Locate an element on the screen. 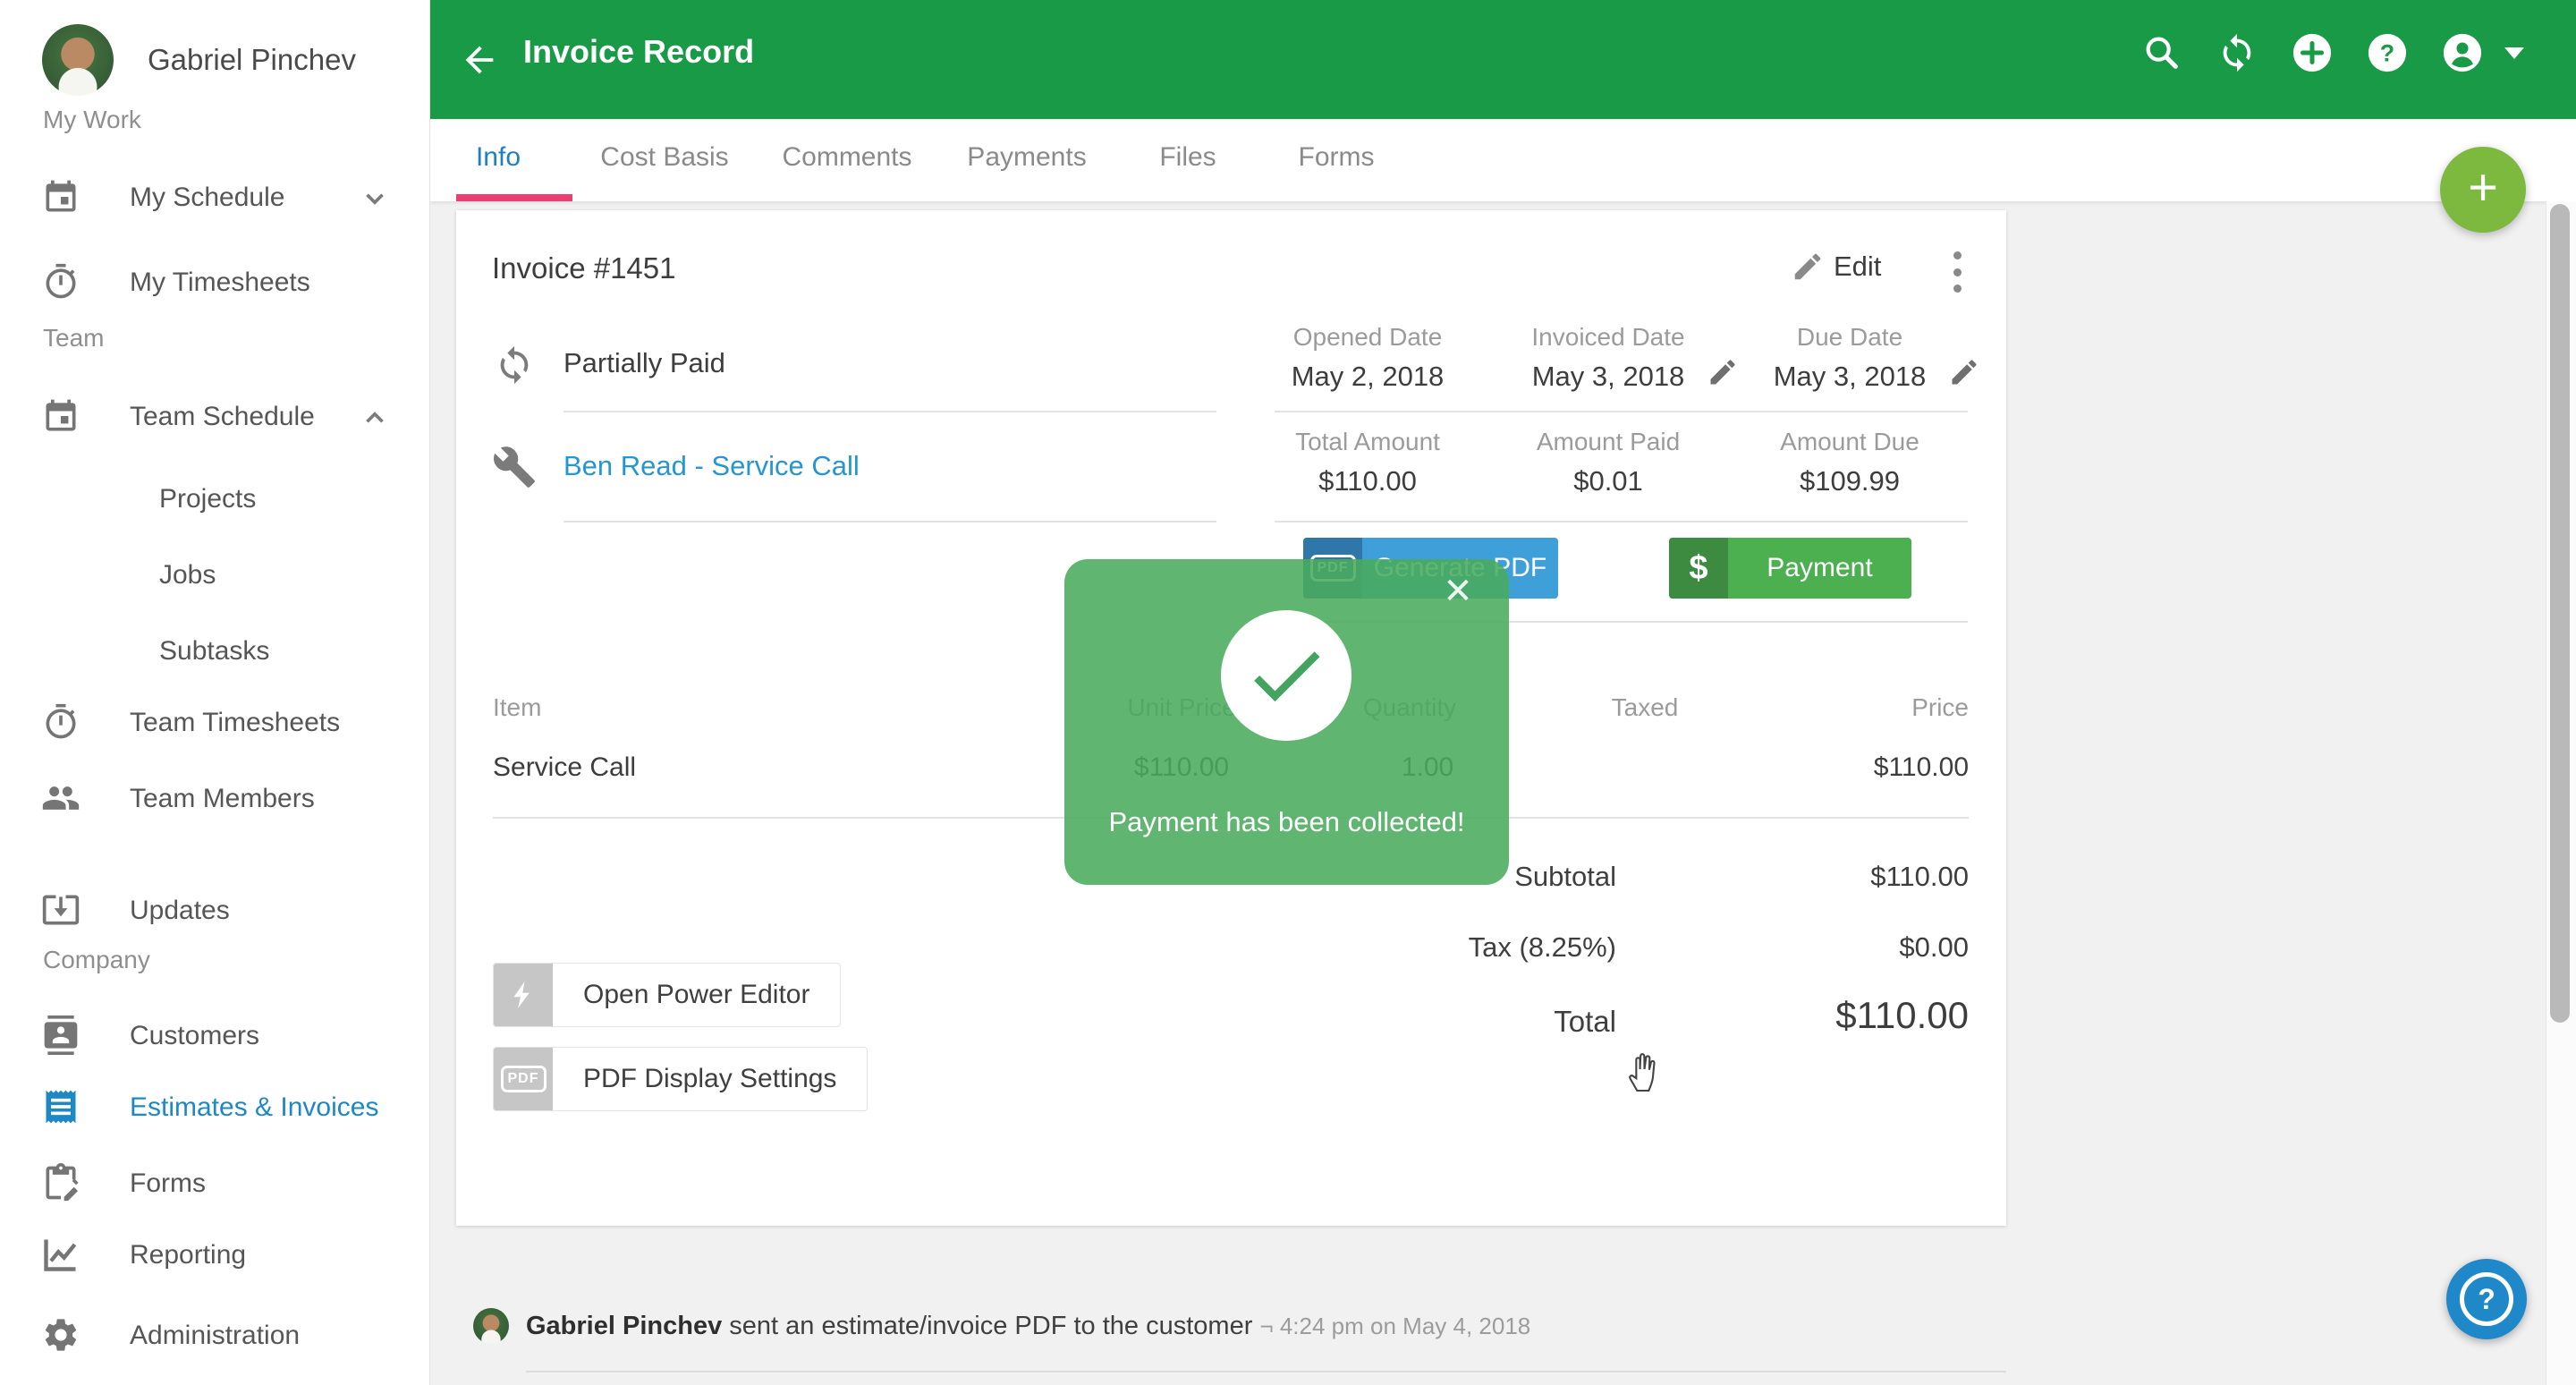 This screenshot has height=1385, width=2576. tab-files: Files is located at coordinates (1187, 157).